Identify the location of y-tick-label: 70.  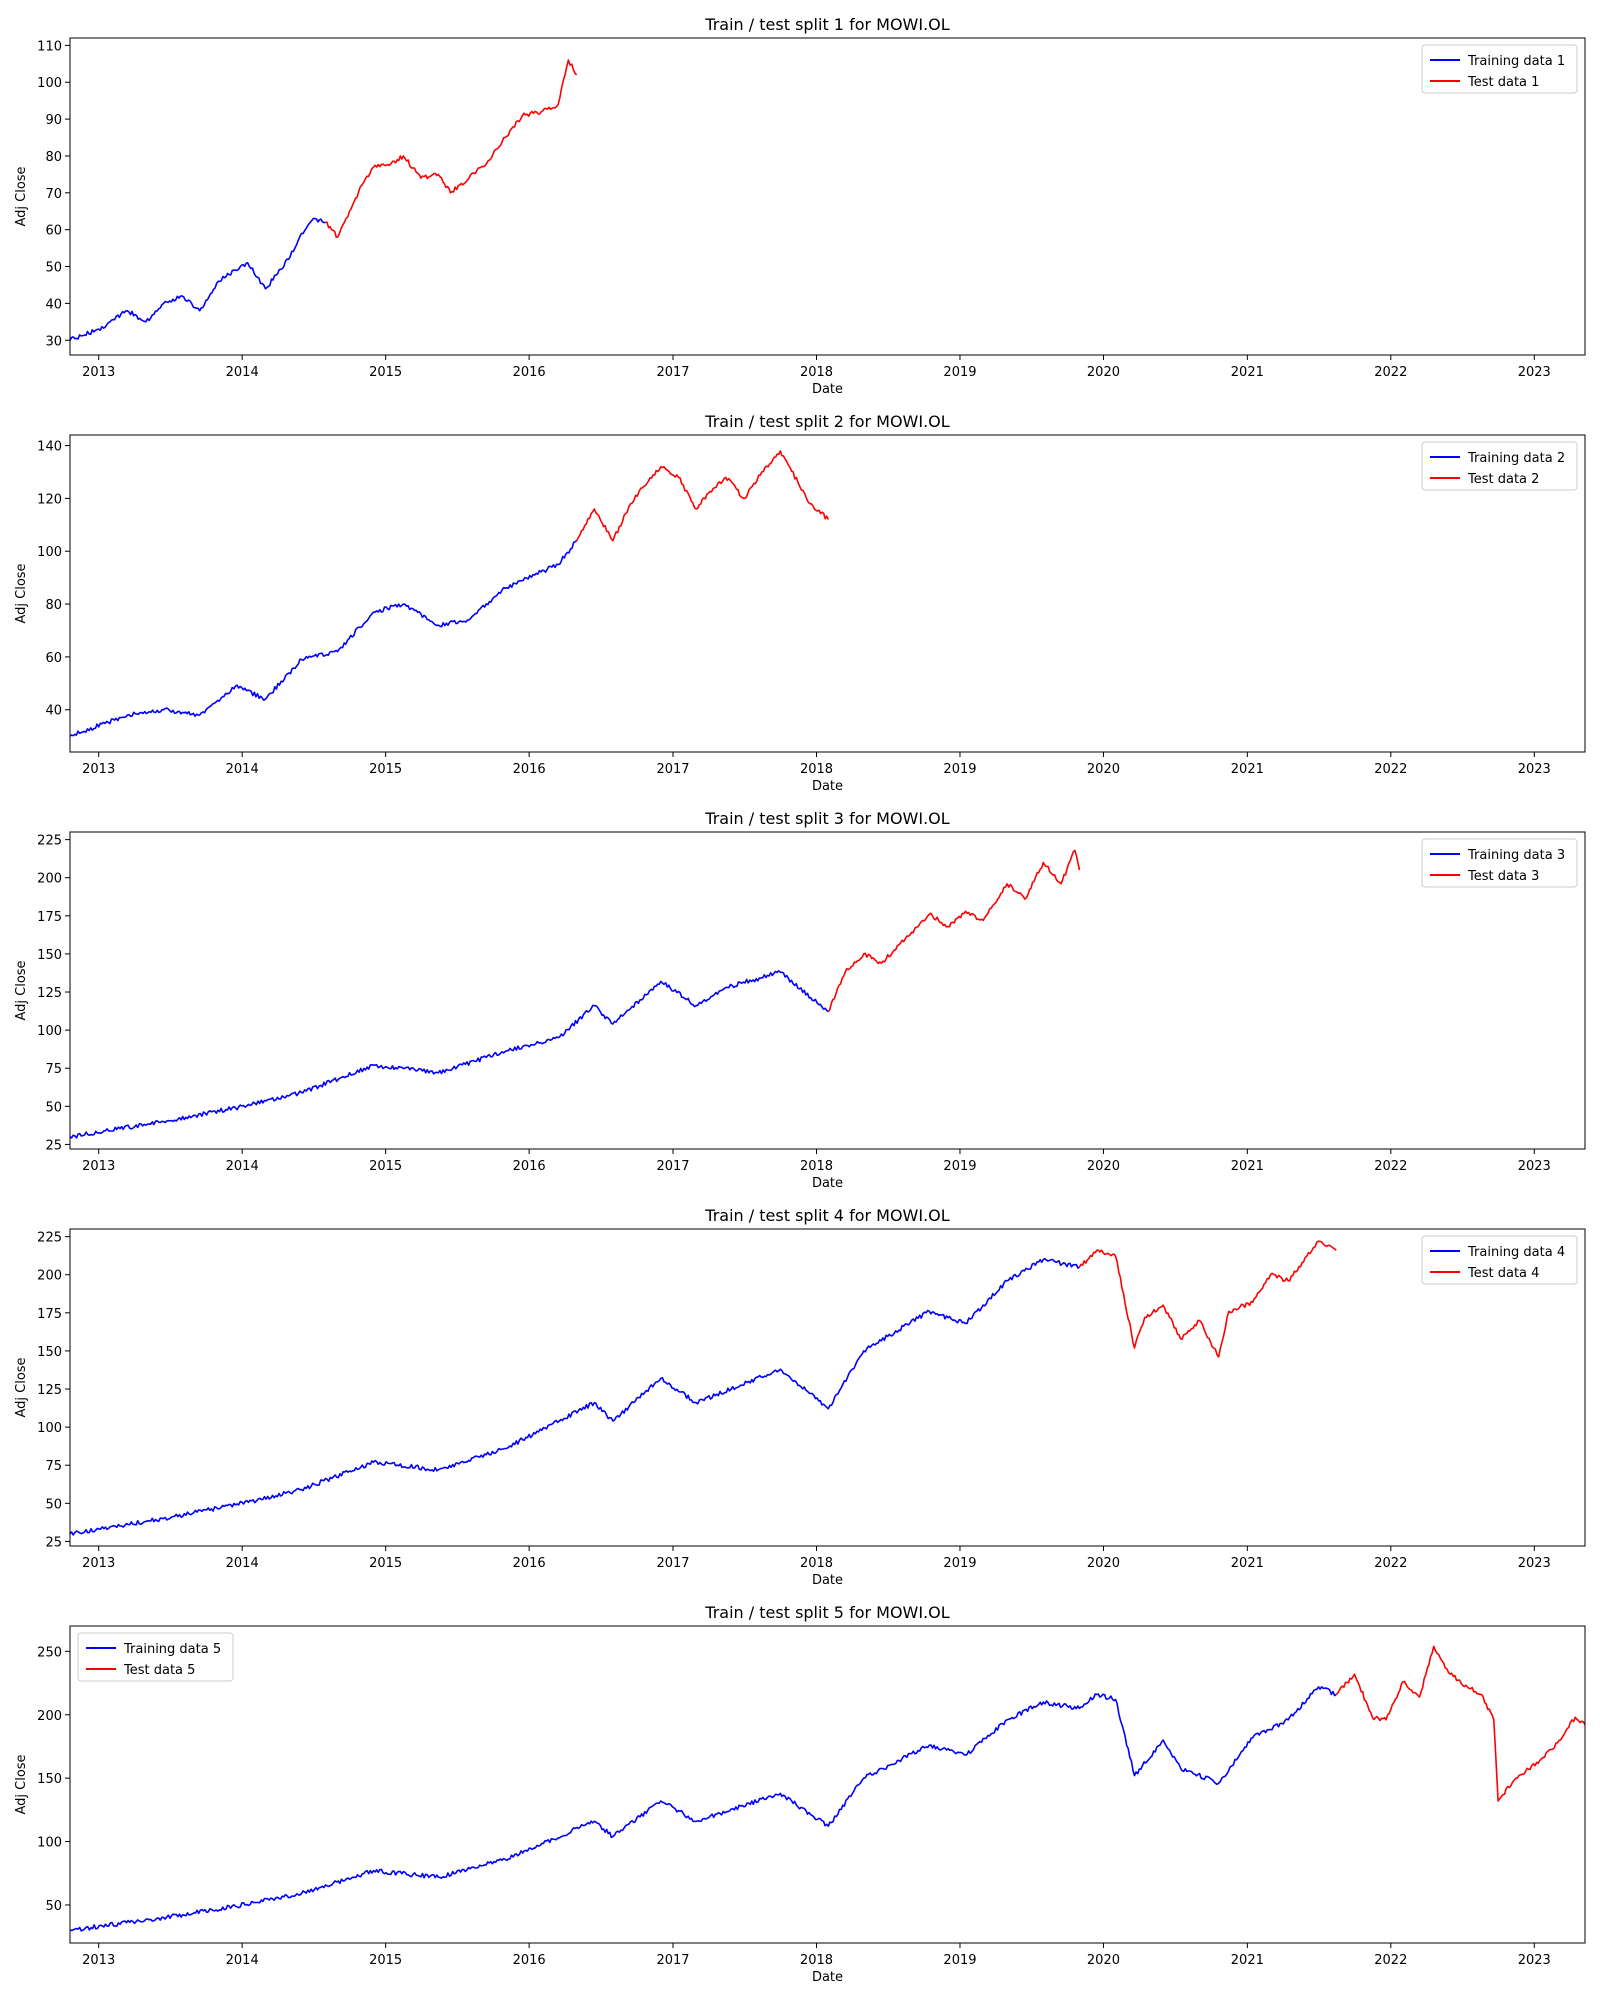
(53, 194).